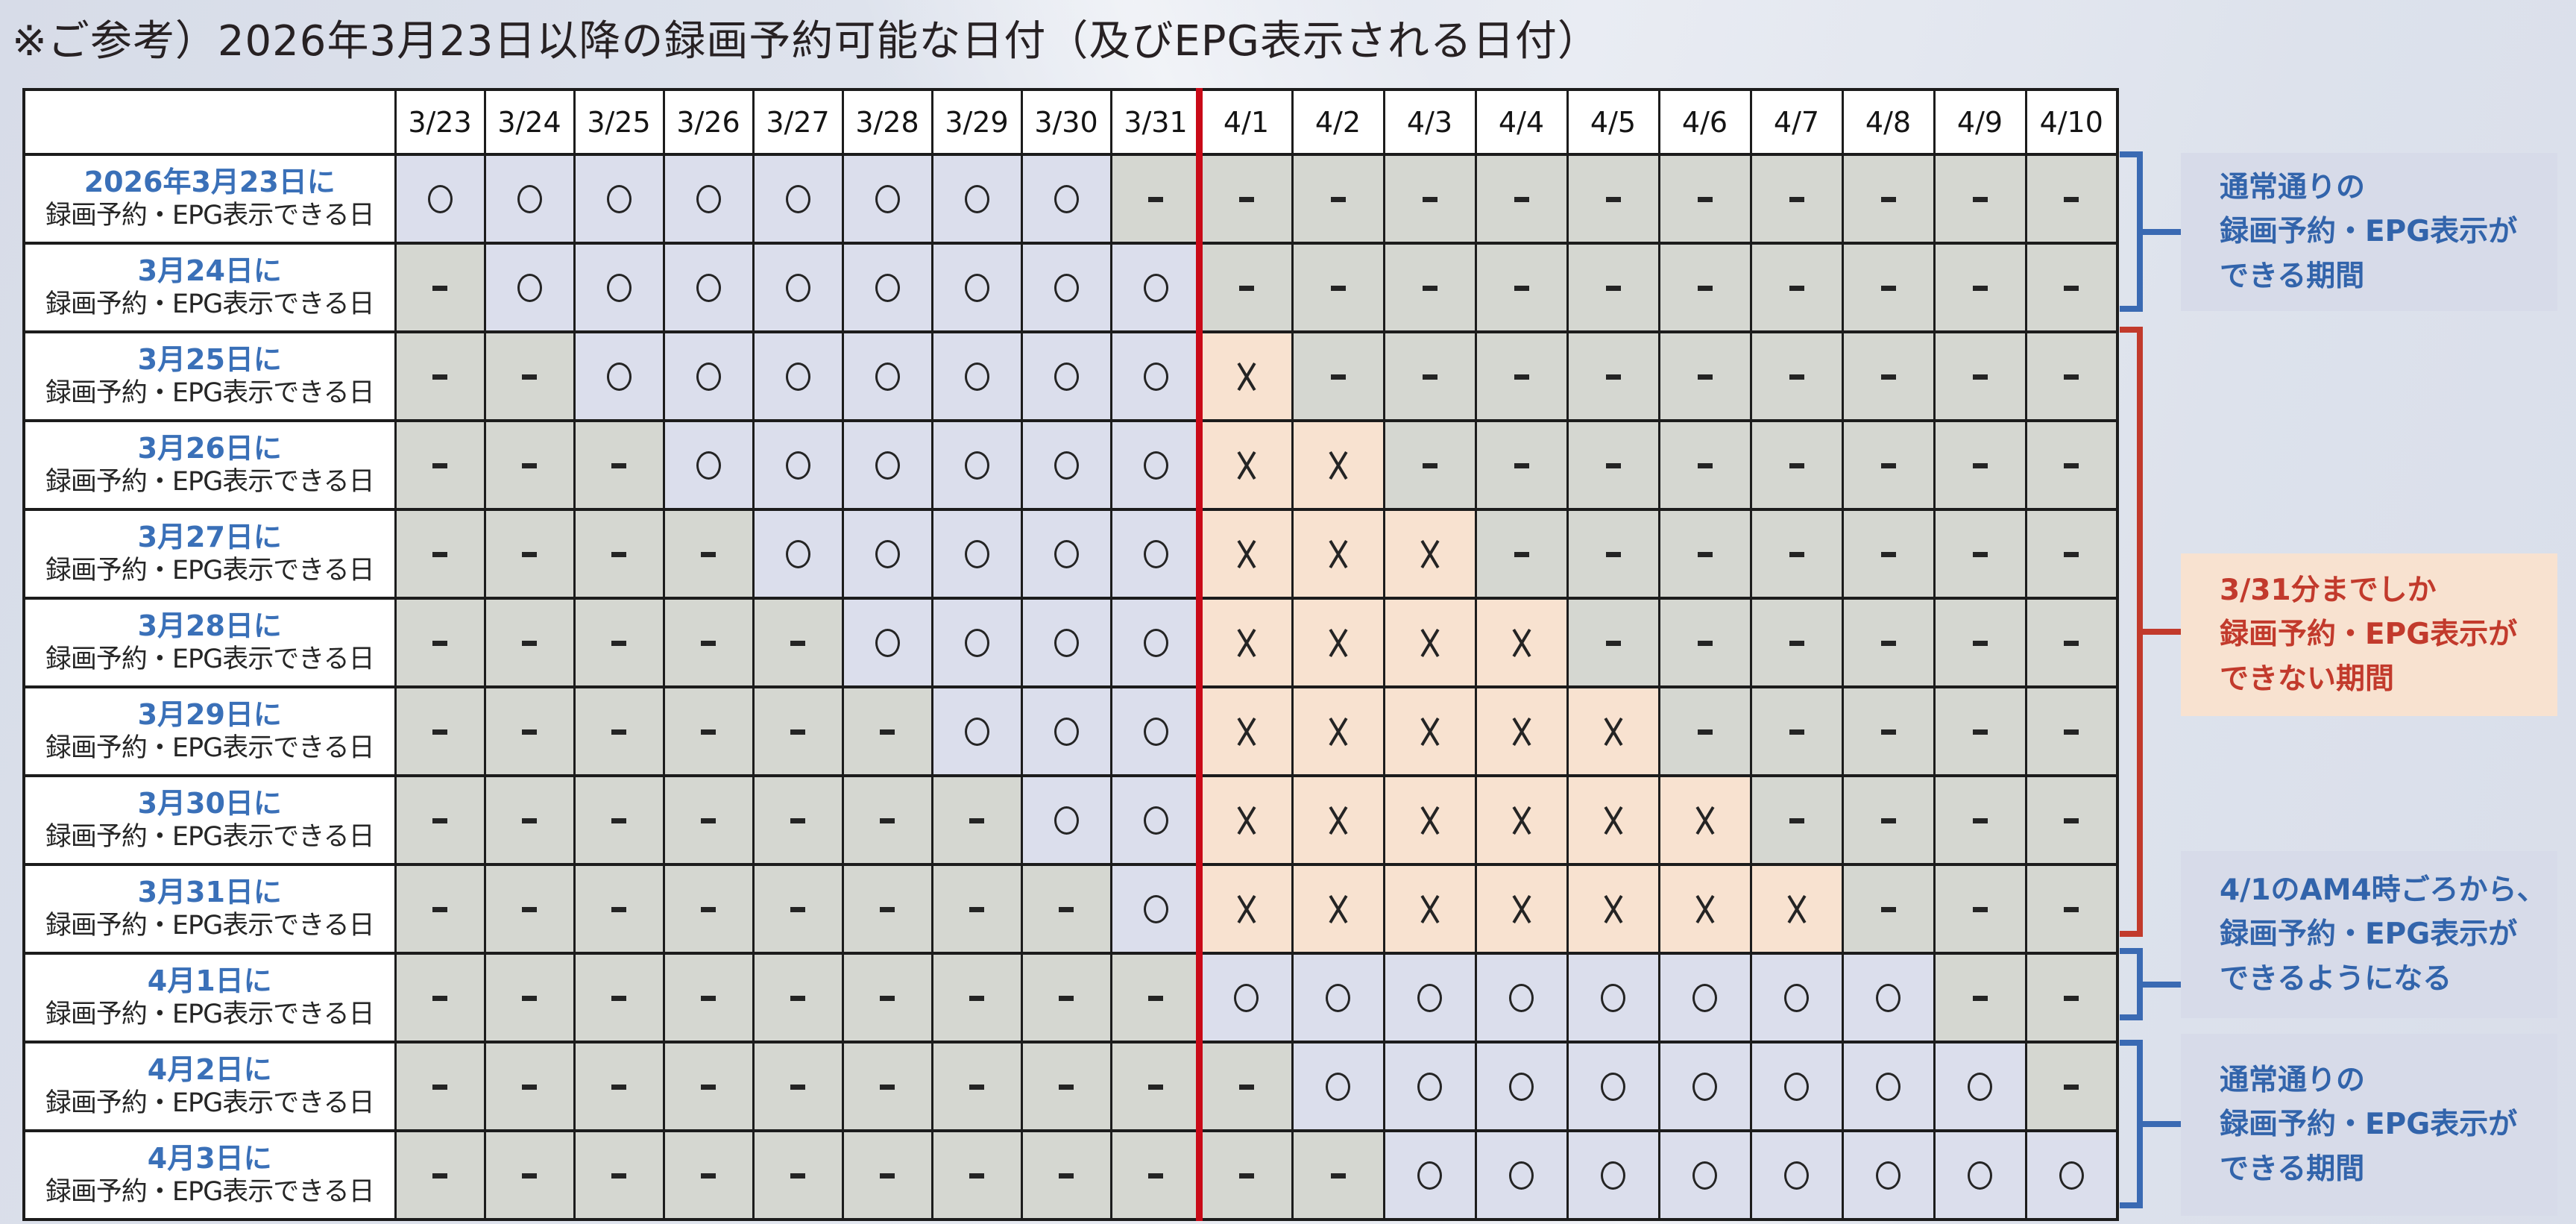 The image size is (2576, 1224). What do you see at coordinates (2140, 984) in the screenshot?
I see `bracket-spine` at bounding box center [2140, 984].